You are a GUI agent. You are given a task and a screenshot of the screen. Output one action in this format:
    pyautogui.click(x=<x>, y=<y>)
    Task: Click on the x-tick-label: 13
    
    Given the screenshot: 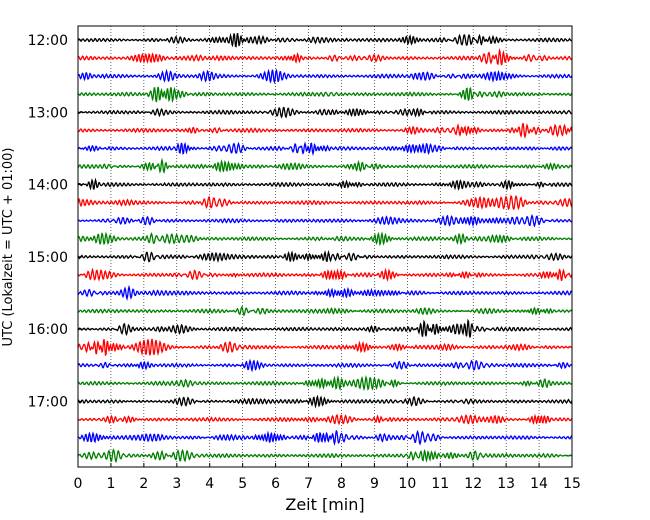 What is the action you would take?
    pyautogui.click(x=506, y=484)
    